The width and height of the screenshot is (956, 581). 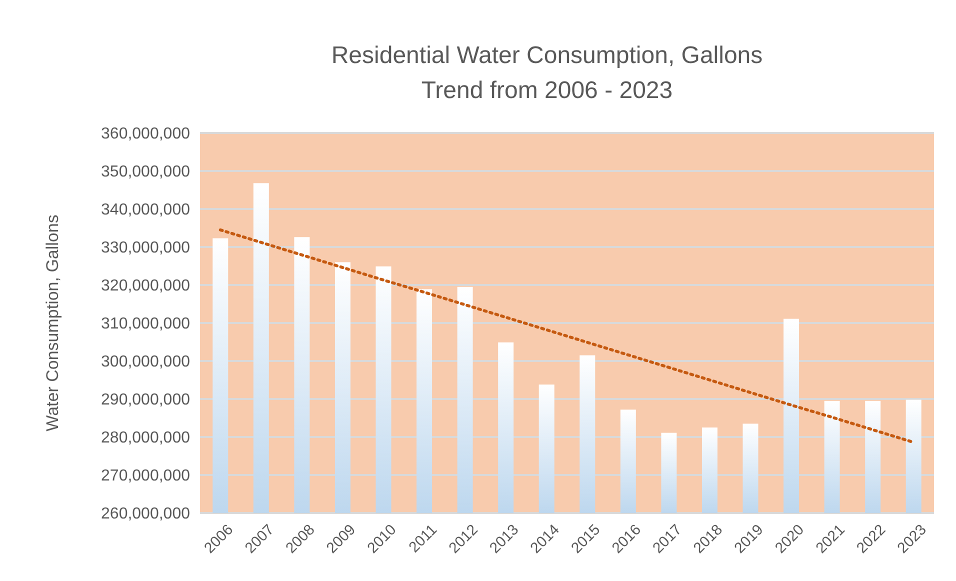 What do you see at coordinates (145, 134) in the screenshot?
I see `y-tick-label: 360,000,000` at bounding box center [145, 134].